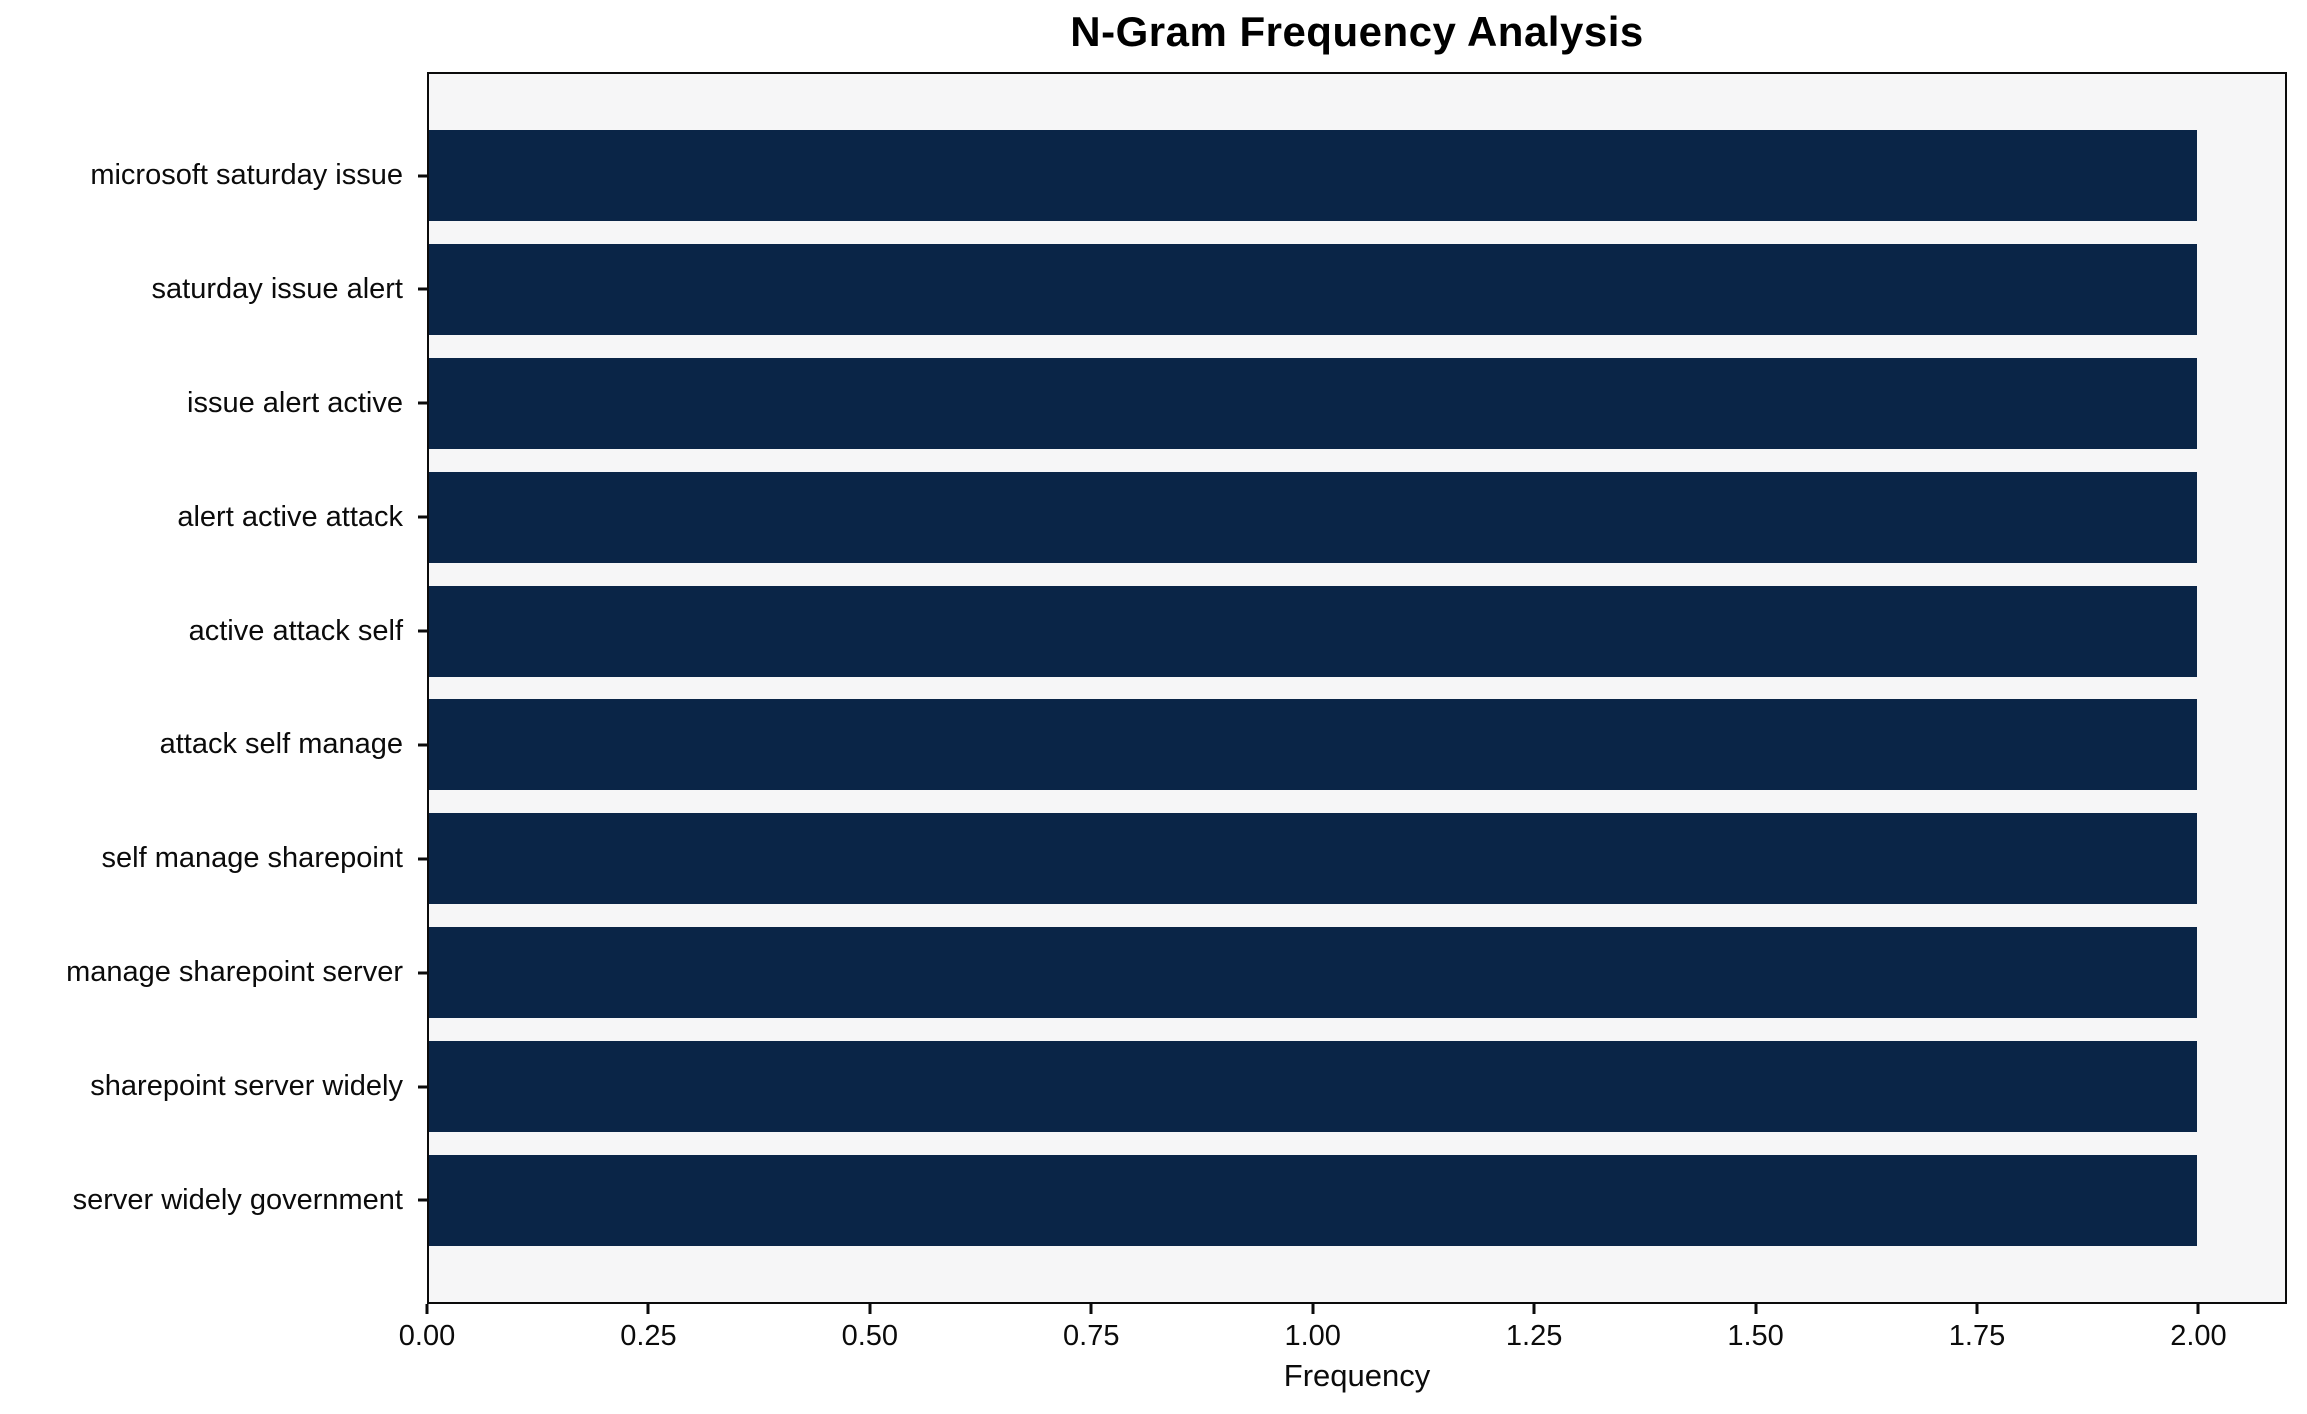  Describe the element at coordinates (290, 516) in the screenshot. I see `y-tick-label: alert active attack` at that location.